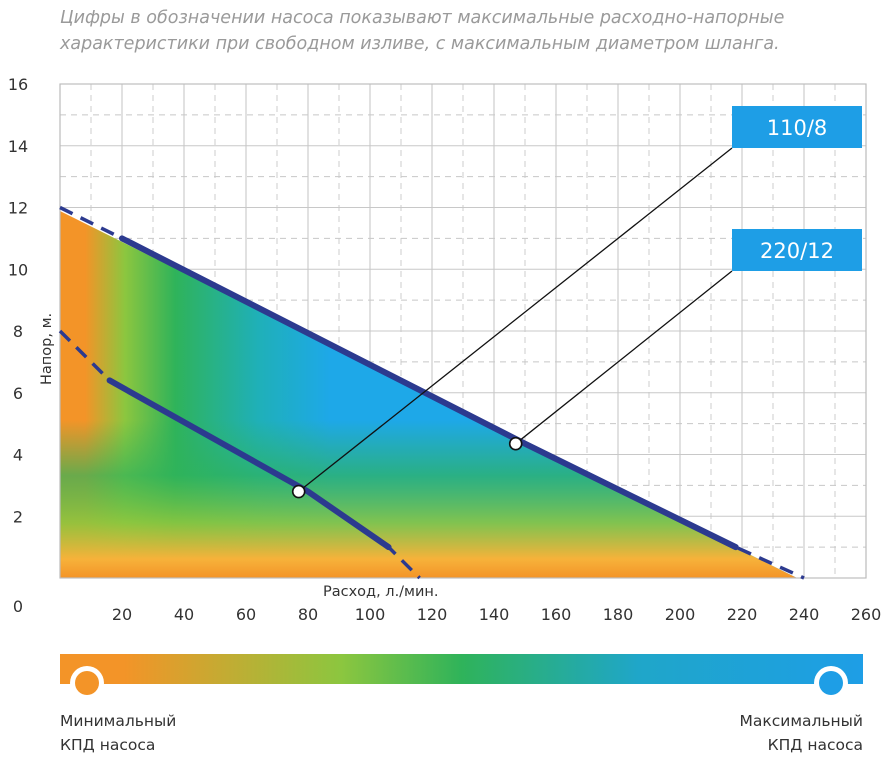 This screenshot has width=888, height=760. Describe the element at coordinates (118, 733) in the screenshot. I see `min-efficiency-label: Минимальный КПД насоса` at that location.